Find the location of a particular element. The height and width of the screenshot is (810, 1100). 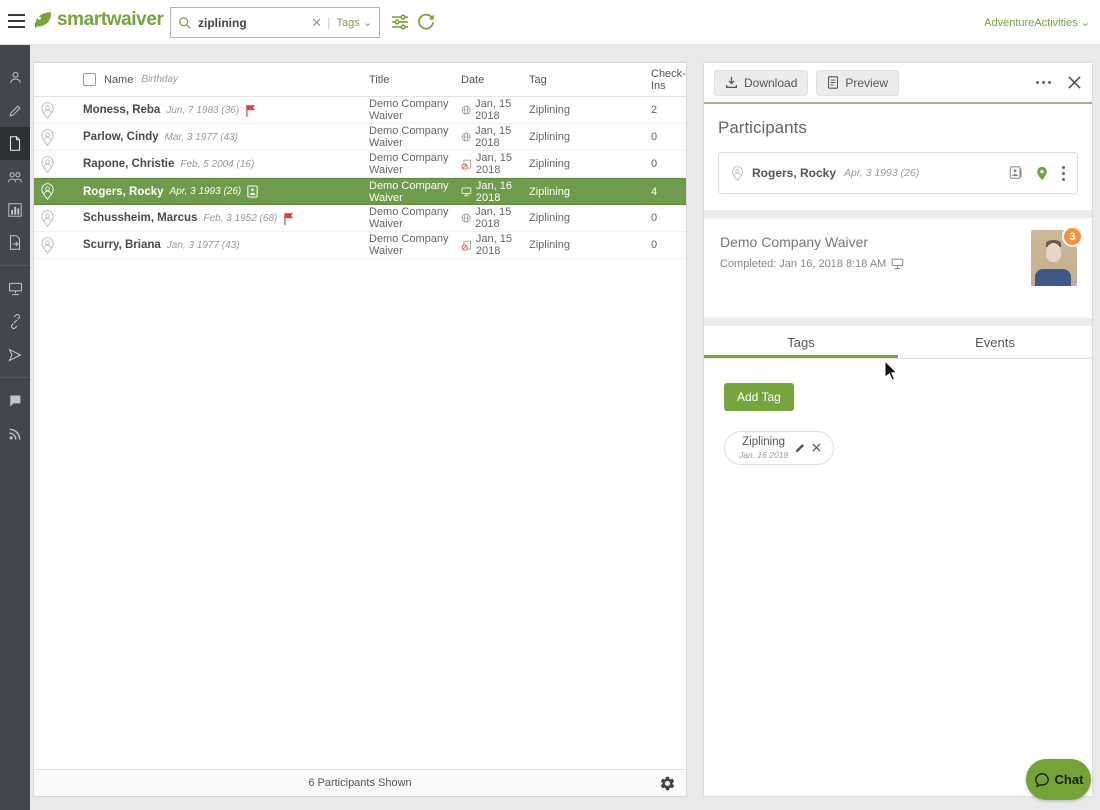

row-birthday: Jun, 7 1983 (36) is located at coordinates (203, 110).